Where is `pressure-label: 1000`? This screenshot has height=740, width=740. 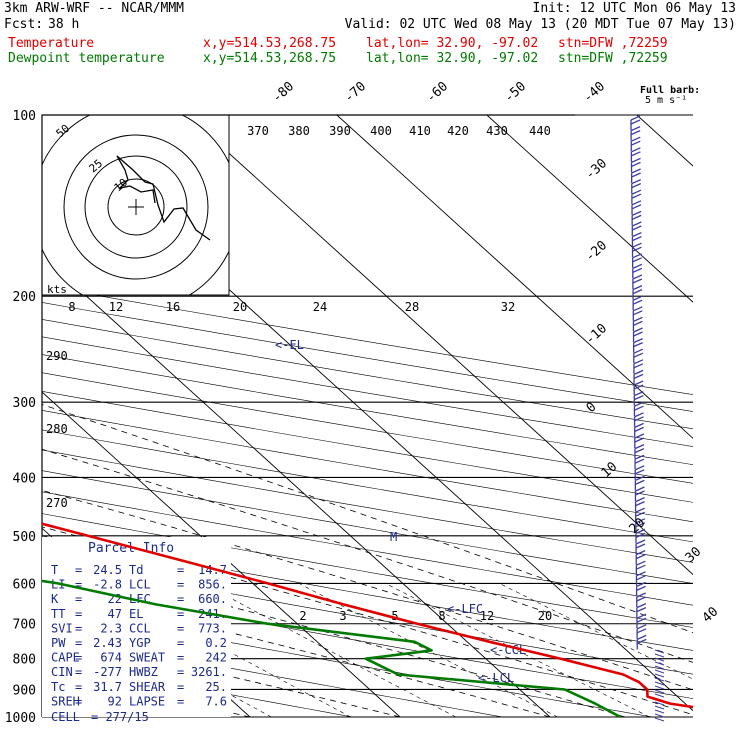
pressure-label: 1000 is located at coordinates (20, 718).